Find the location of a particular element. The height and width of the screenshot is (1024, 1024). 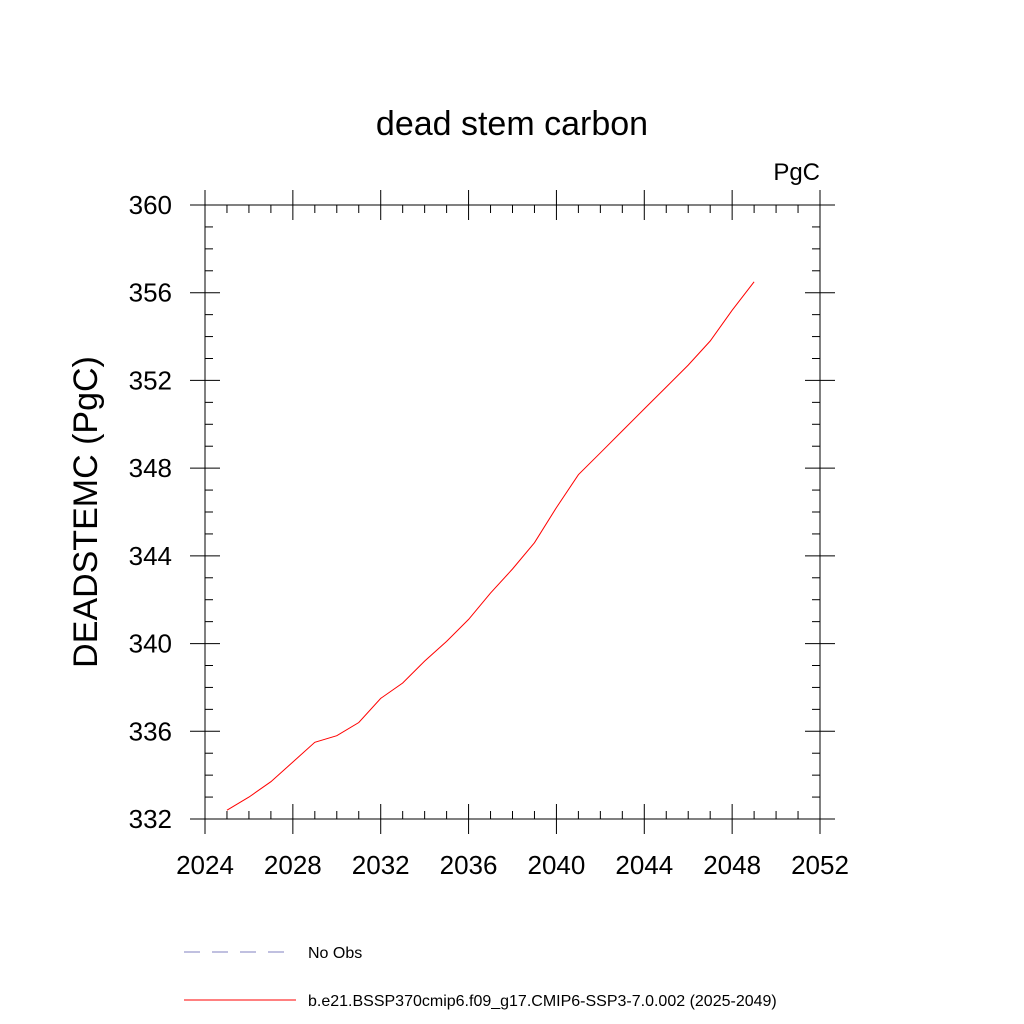

y-tick-label: 344 is located at coordinates (150, 556).